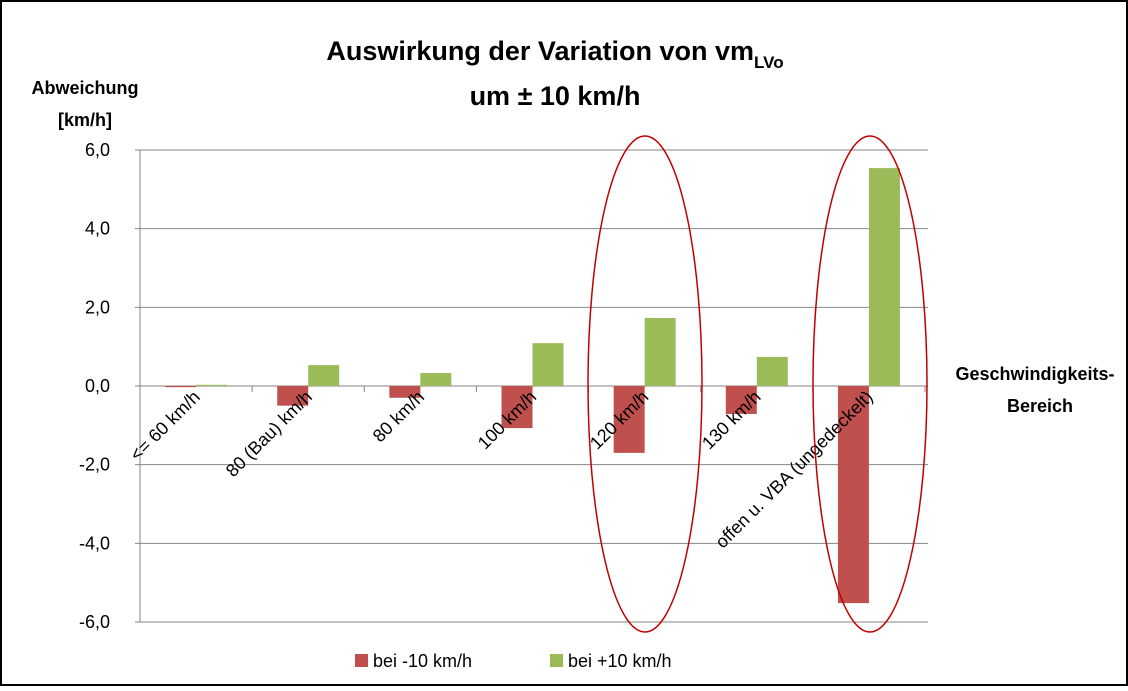  Describe the element at coordinates (94, 543) in the screenshot. I see `y-tick-label: -4,0` at that location.